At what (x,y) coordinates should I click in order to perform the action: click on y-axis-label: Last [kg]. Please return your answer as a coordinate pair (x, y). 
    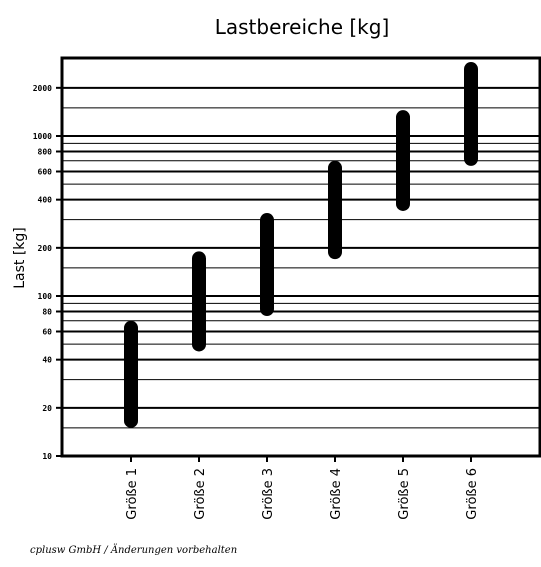
    Looking at the image, I should click on (20, 258).